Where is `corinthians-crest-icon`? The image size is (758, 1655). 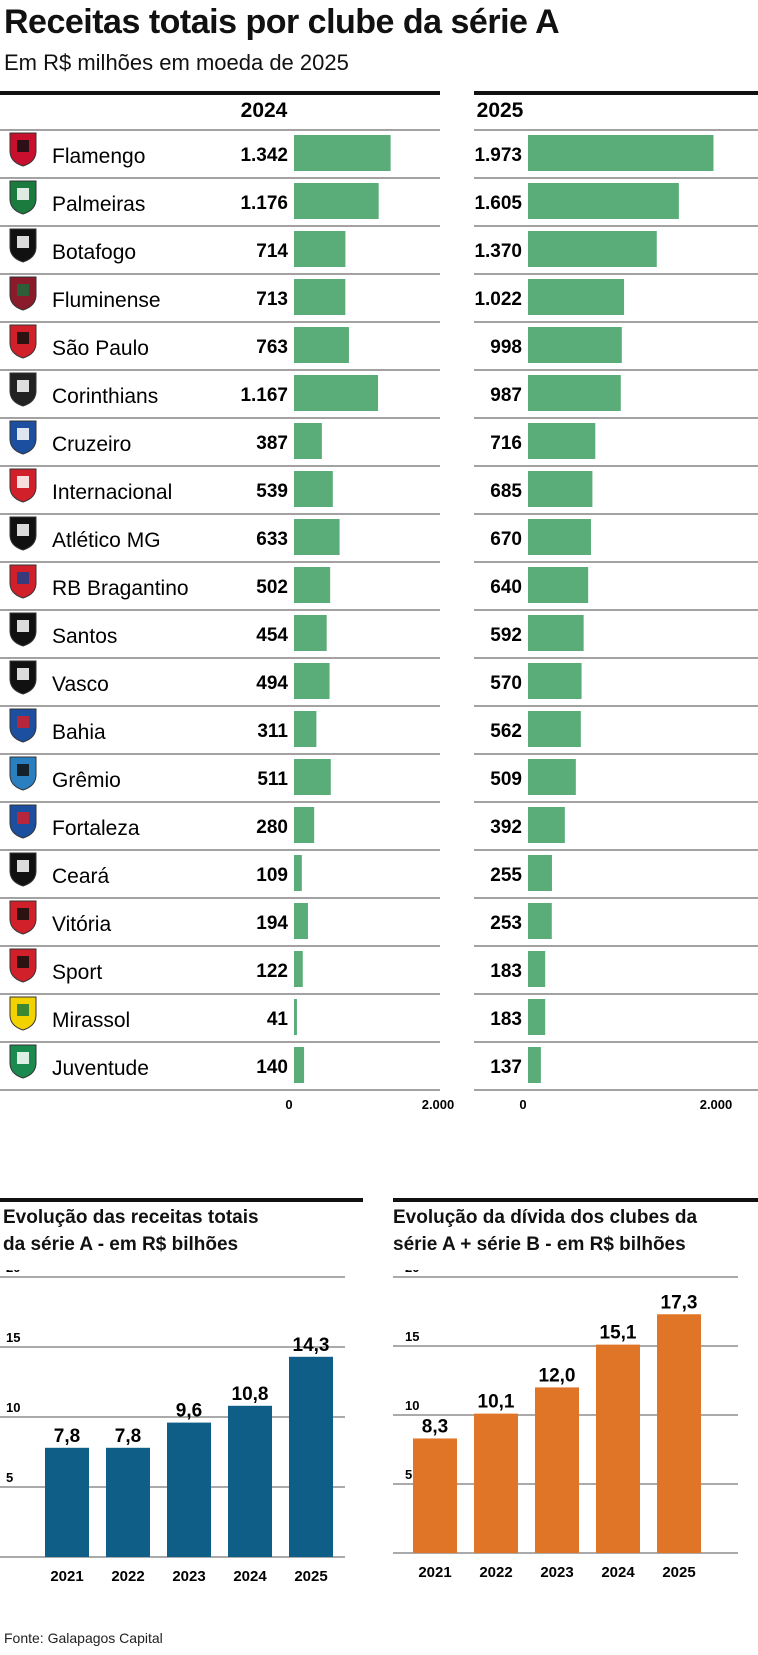 corinthians-crest-icon is located at coordinates (23, 389).